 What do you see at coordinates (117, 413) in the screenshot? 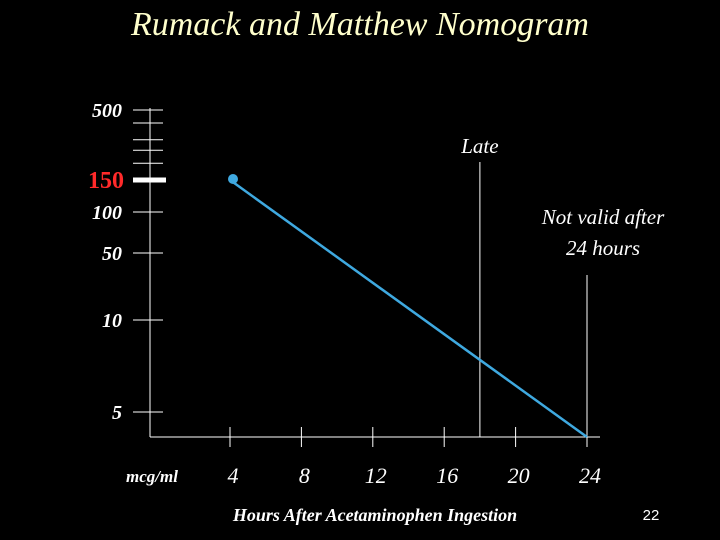
I see `y-tick-label-5: 5` at bounding box center [117, 413].